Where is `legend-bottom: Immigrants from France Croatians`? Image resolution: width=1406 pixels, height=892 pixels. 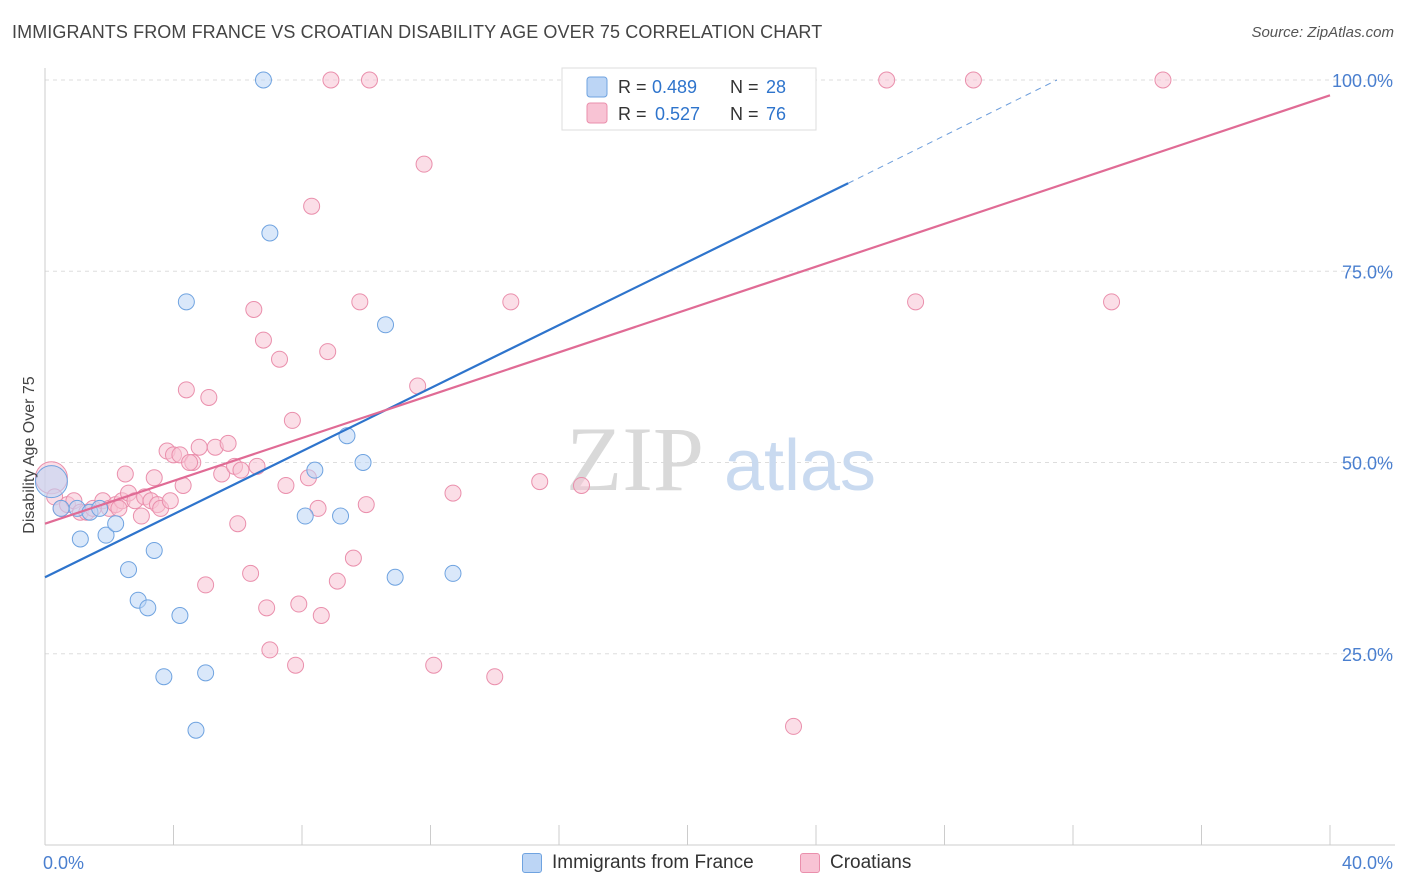 legend-bottom: Immigrants from France Croatians is located at coordinates (703, 865).